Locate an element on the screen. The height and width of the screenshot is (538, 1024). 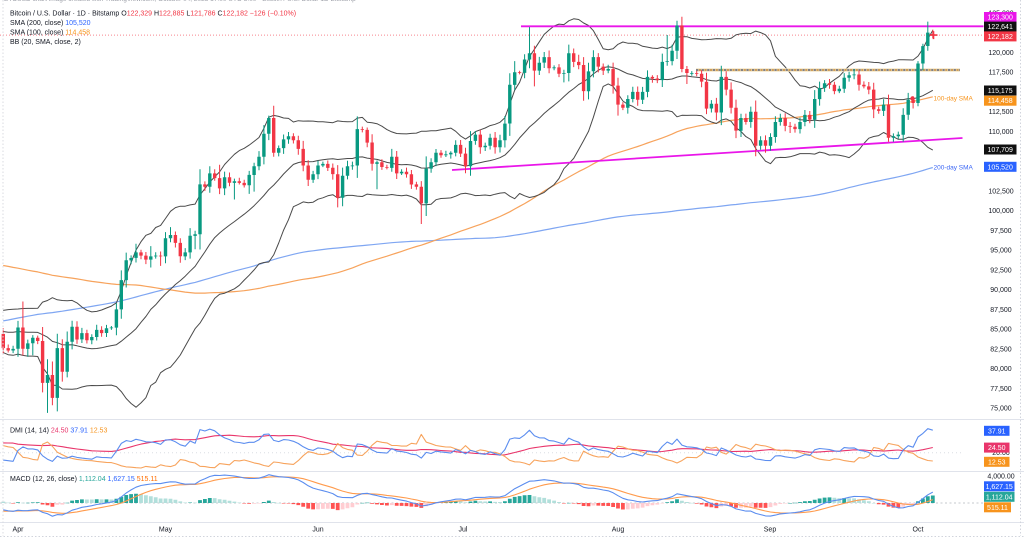
svg-text: 75,000 is located at coordinates (1001, 409).